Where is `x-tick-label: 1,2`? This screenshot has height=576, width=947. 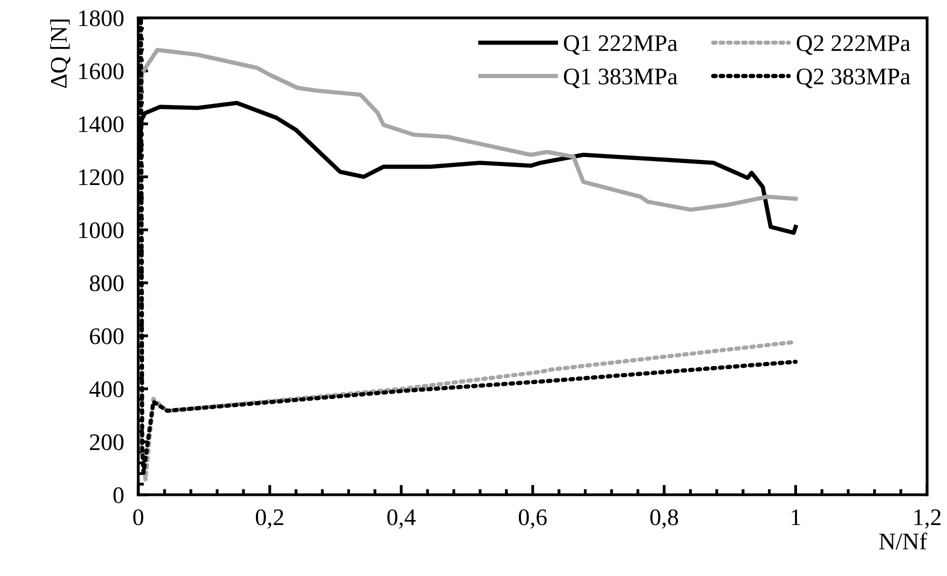 x-tick-label: 1,2 is located at coordinates (927, 519).